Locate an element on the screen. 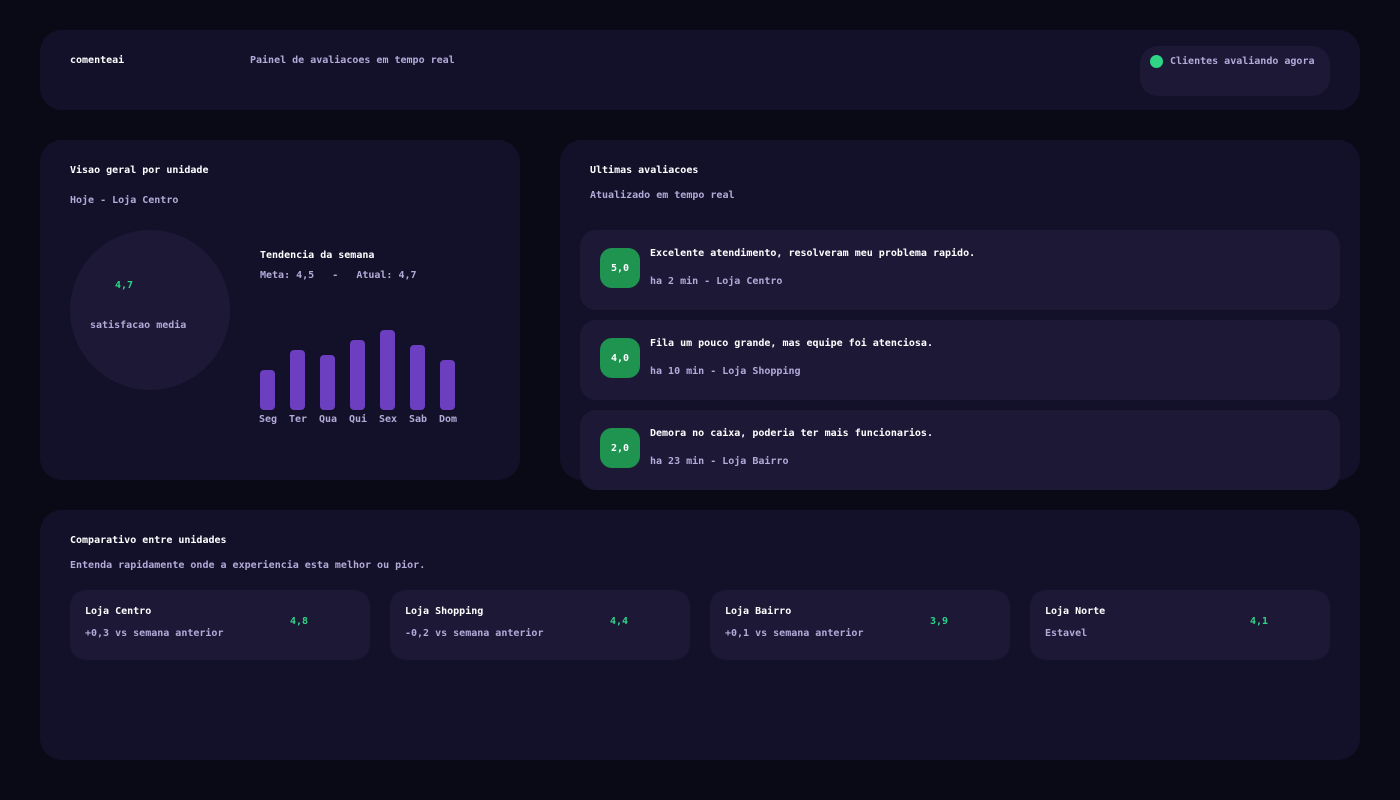 This screenshot has height=800, width=1400. review-score-badge: 5,0 is located at coordinates (620, 268).